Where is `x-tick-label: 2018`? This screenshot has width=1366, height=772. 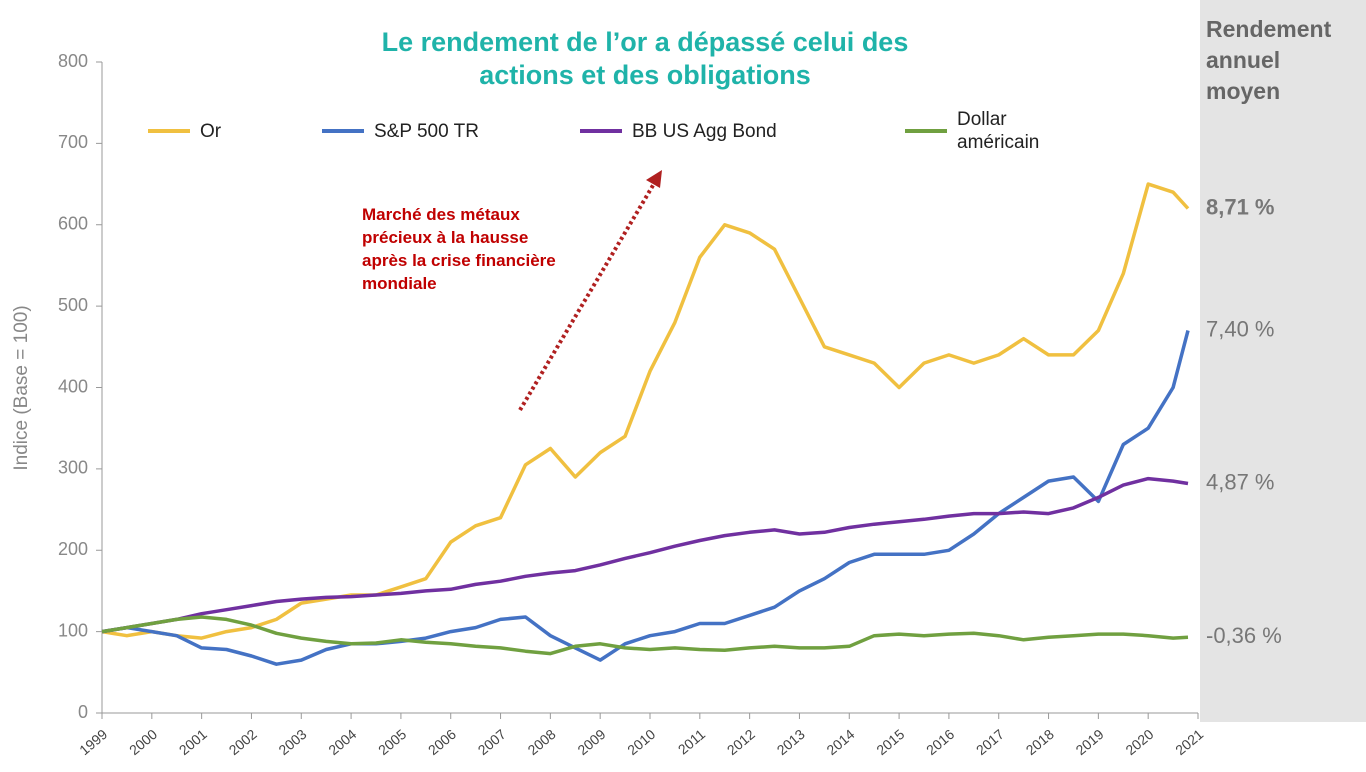 x-tick-label: 2018 is located at coordinates (1040, 742).